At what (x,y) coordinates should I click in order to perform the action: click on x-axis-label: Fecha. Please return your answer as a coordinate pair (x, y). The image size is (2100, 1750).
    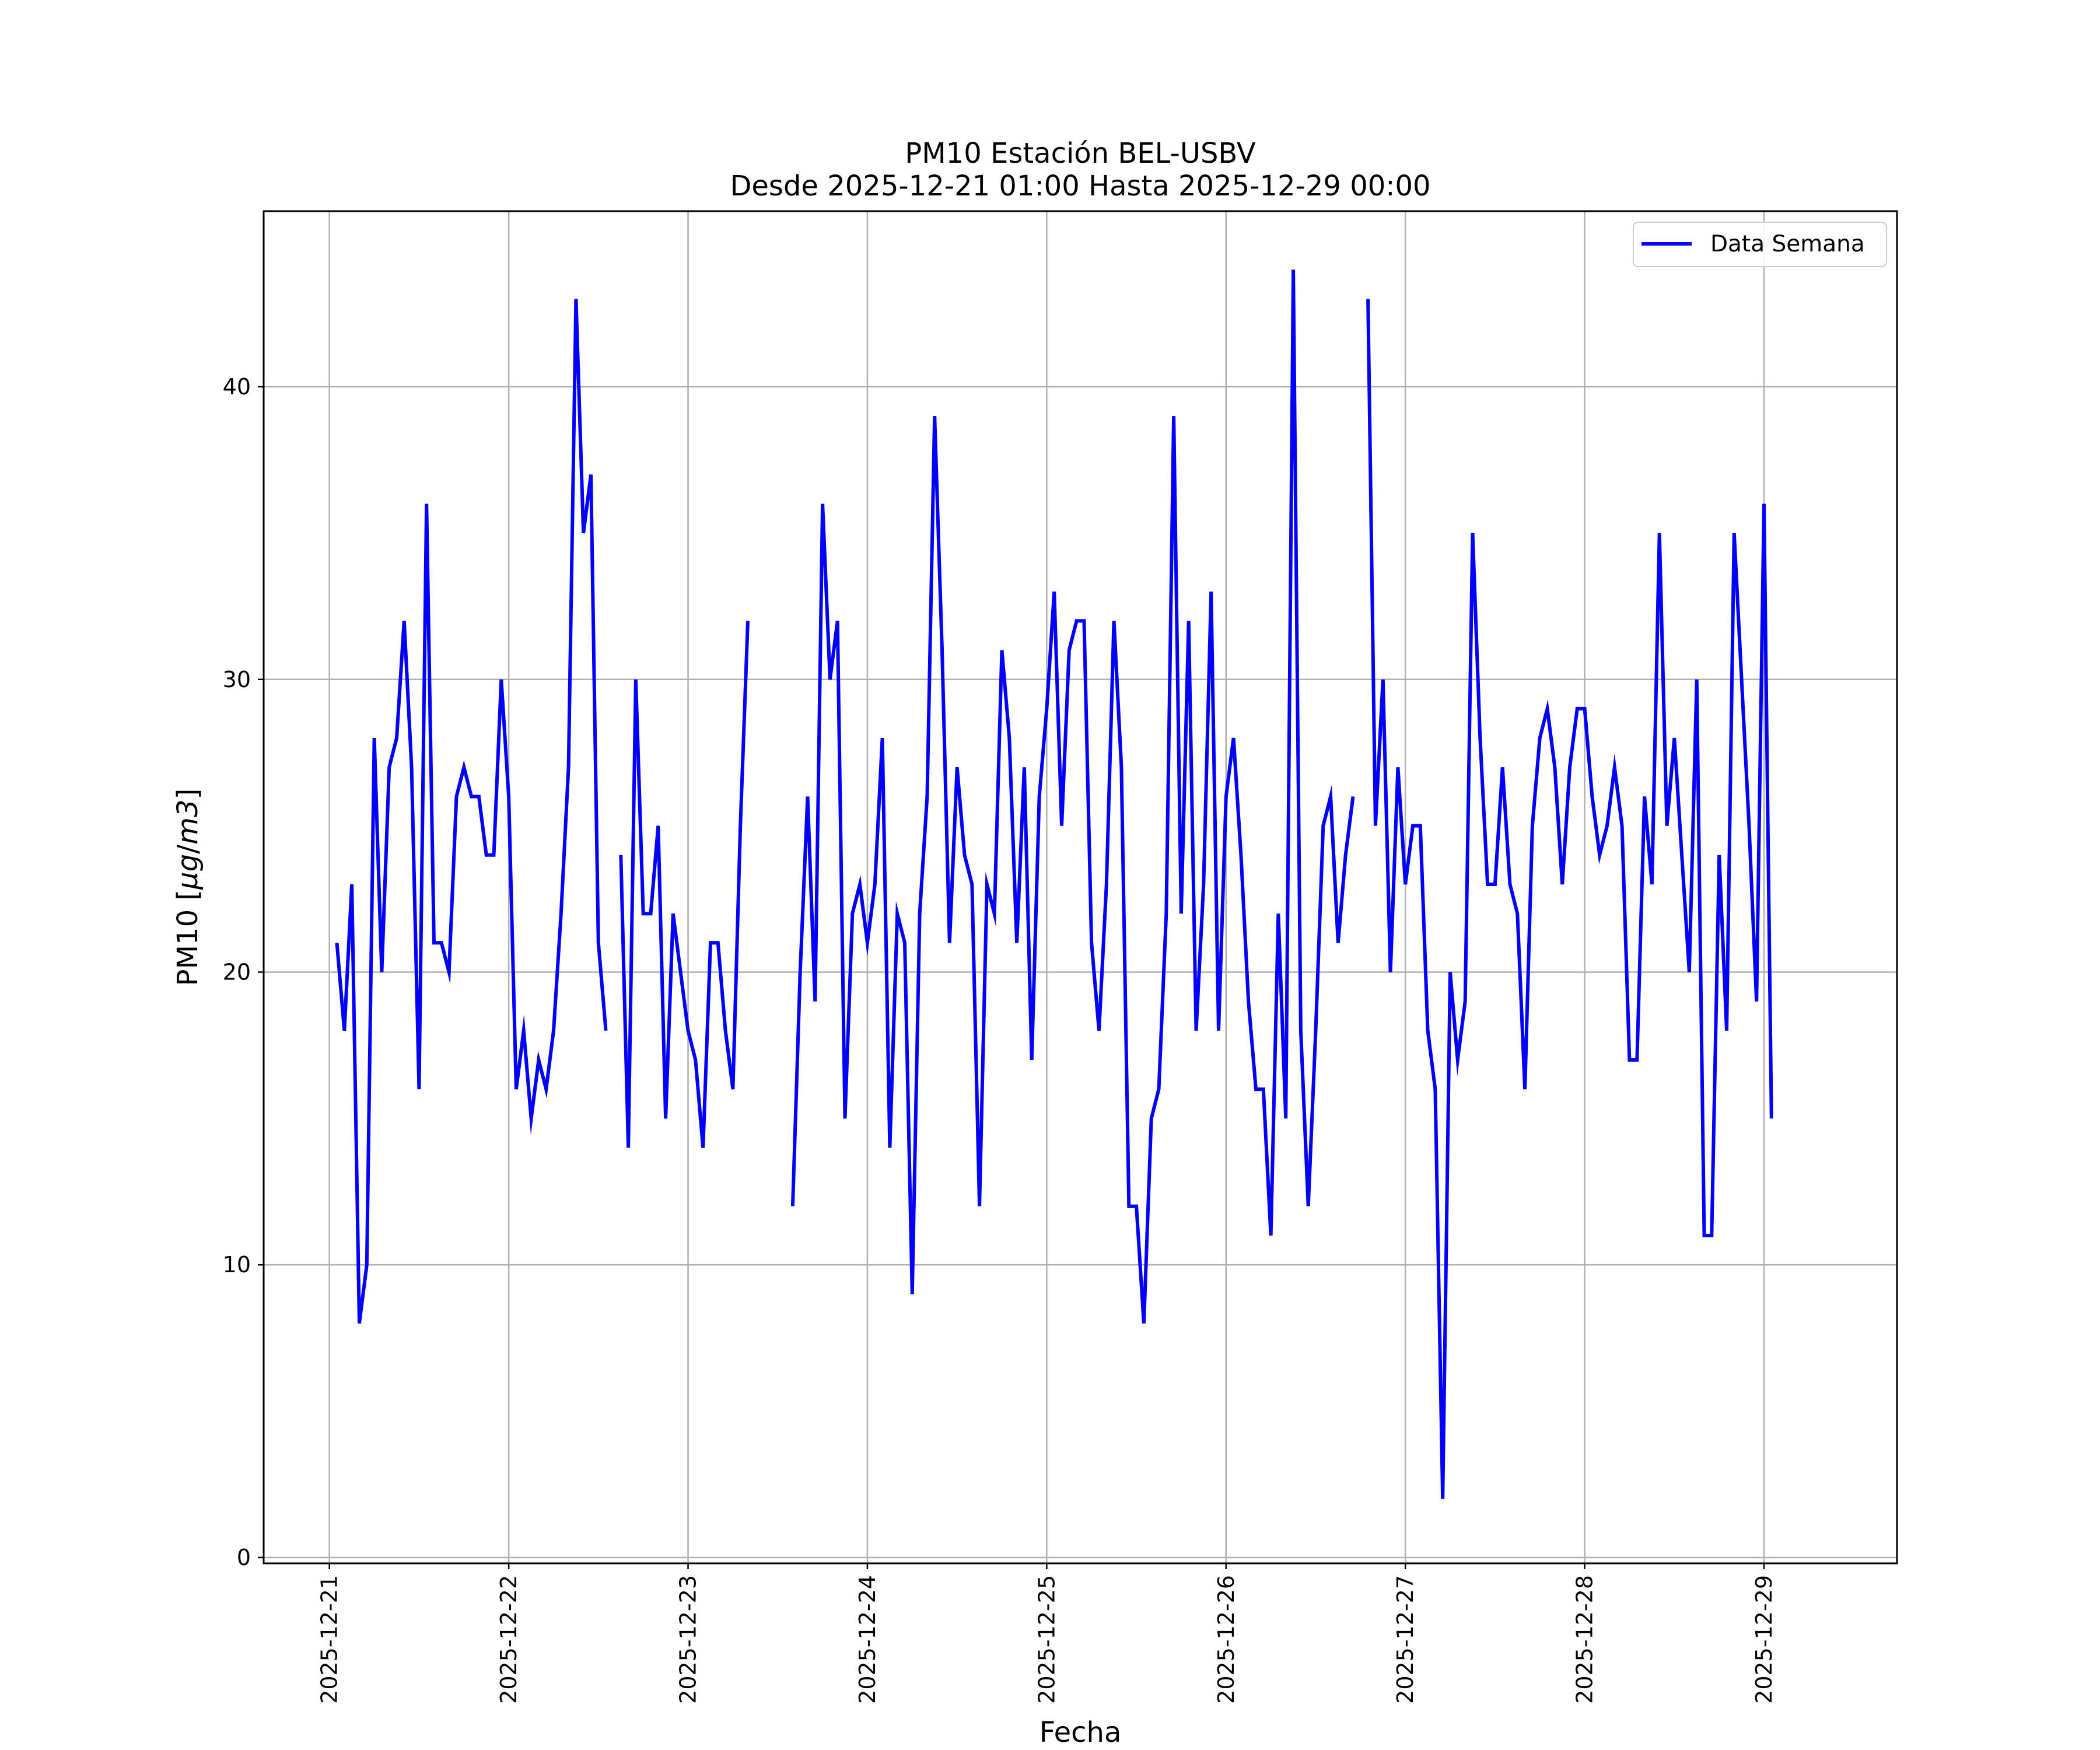
    Looking at the image, I should click on (1081, 1732).